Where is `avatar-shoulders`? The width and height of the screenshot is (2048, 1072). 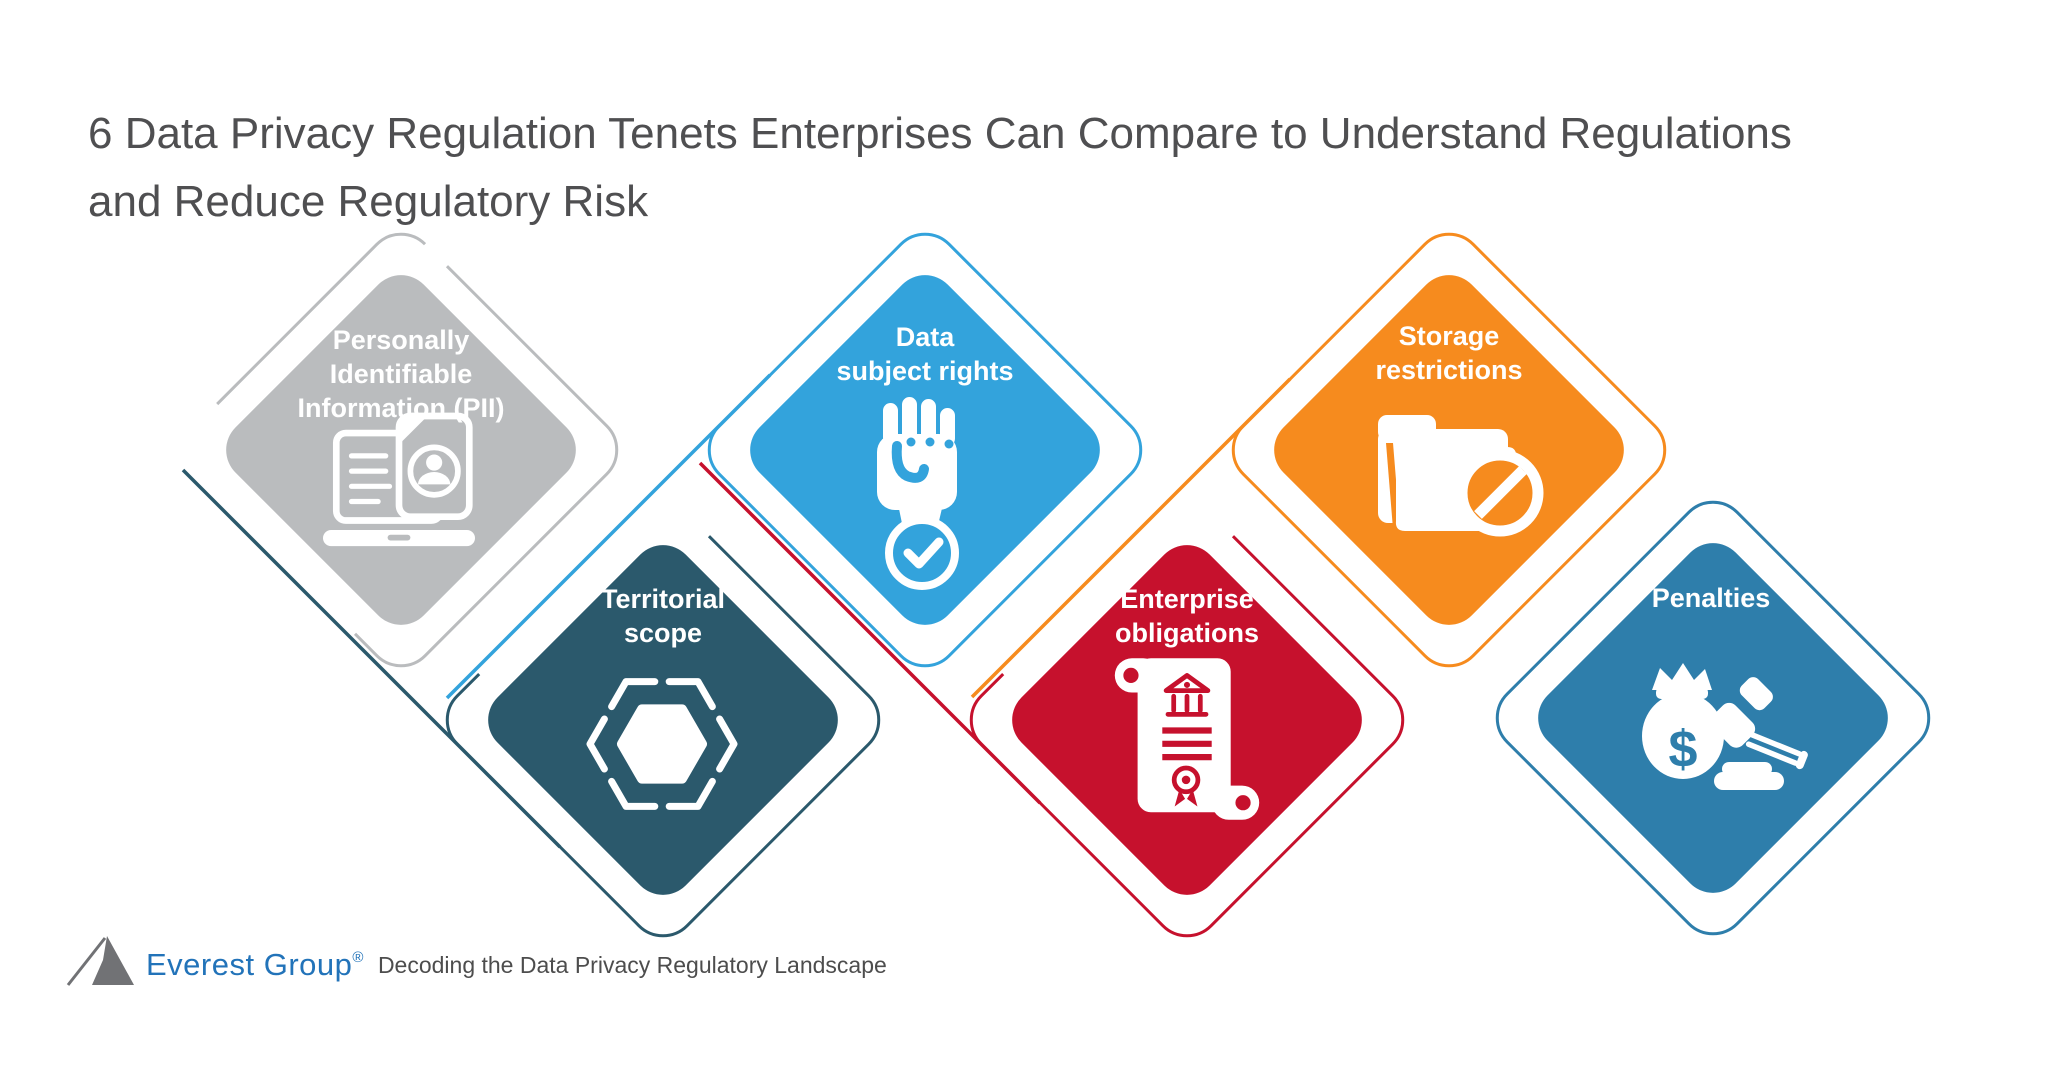 avatar-shoulders is located at coordinates (434, 478).